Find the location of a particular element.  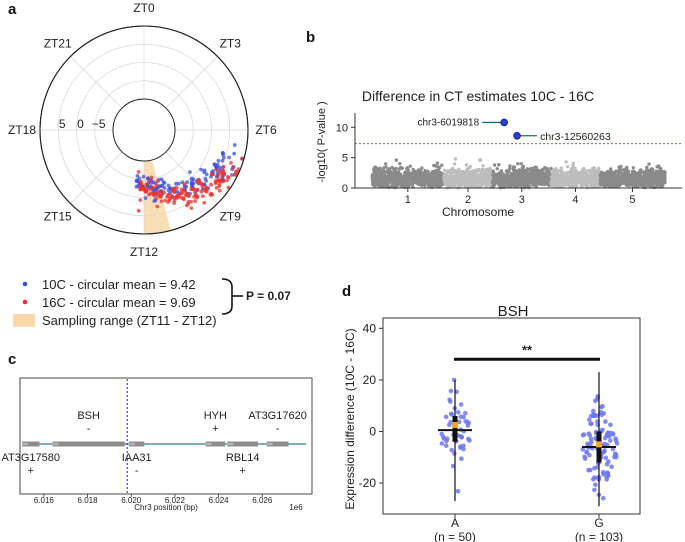

gene-utr-at3g17580 is located at coordinates (25, 444).